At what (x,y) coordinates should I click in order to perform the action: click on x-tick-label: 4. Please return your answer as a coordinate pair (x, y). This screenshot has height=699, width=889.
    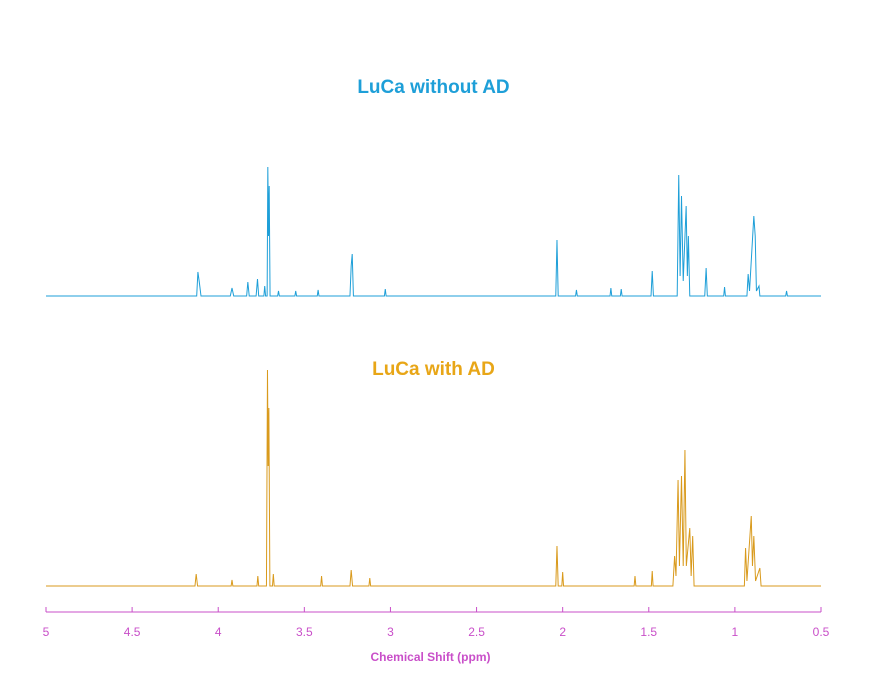
    Looking at the image, I should click on (218, 632).